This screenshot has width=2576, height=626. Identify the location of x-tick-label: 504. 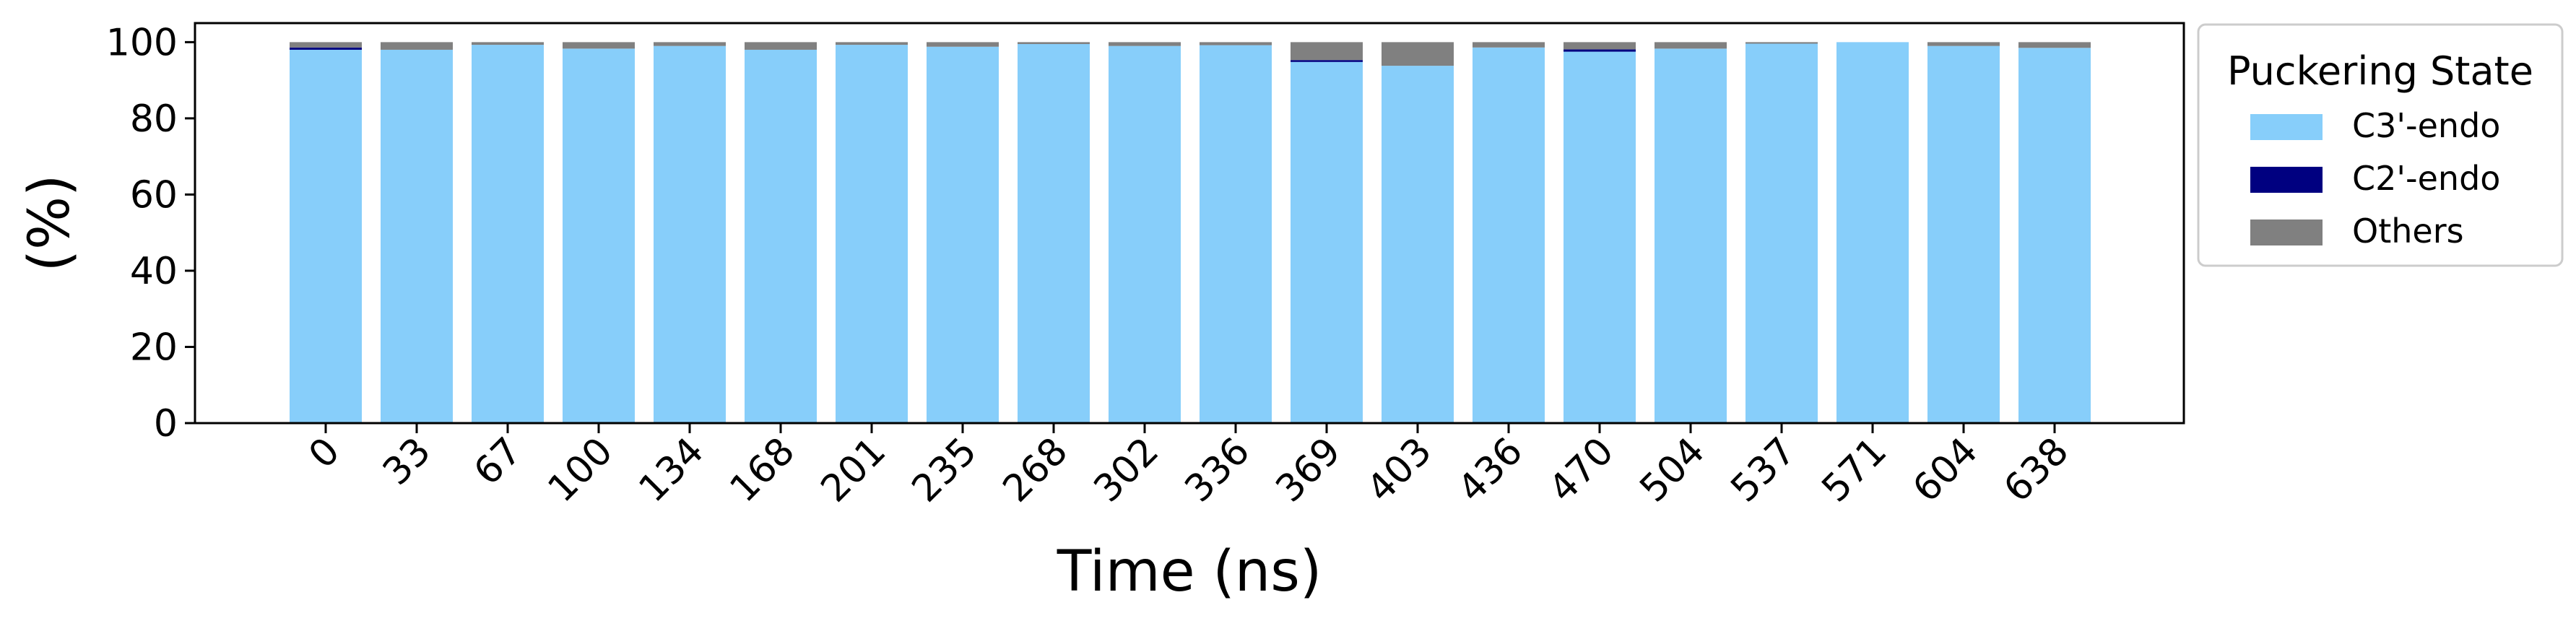
(1673, 470).